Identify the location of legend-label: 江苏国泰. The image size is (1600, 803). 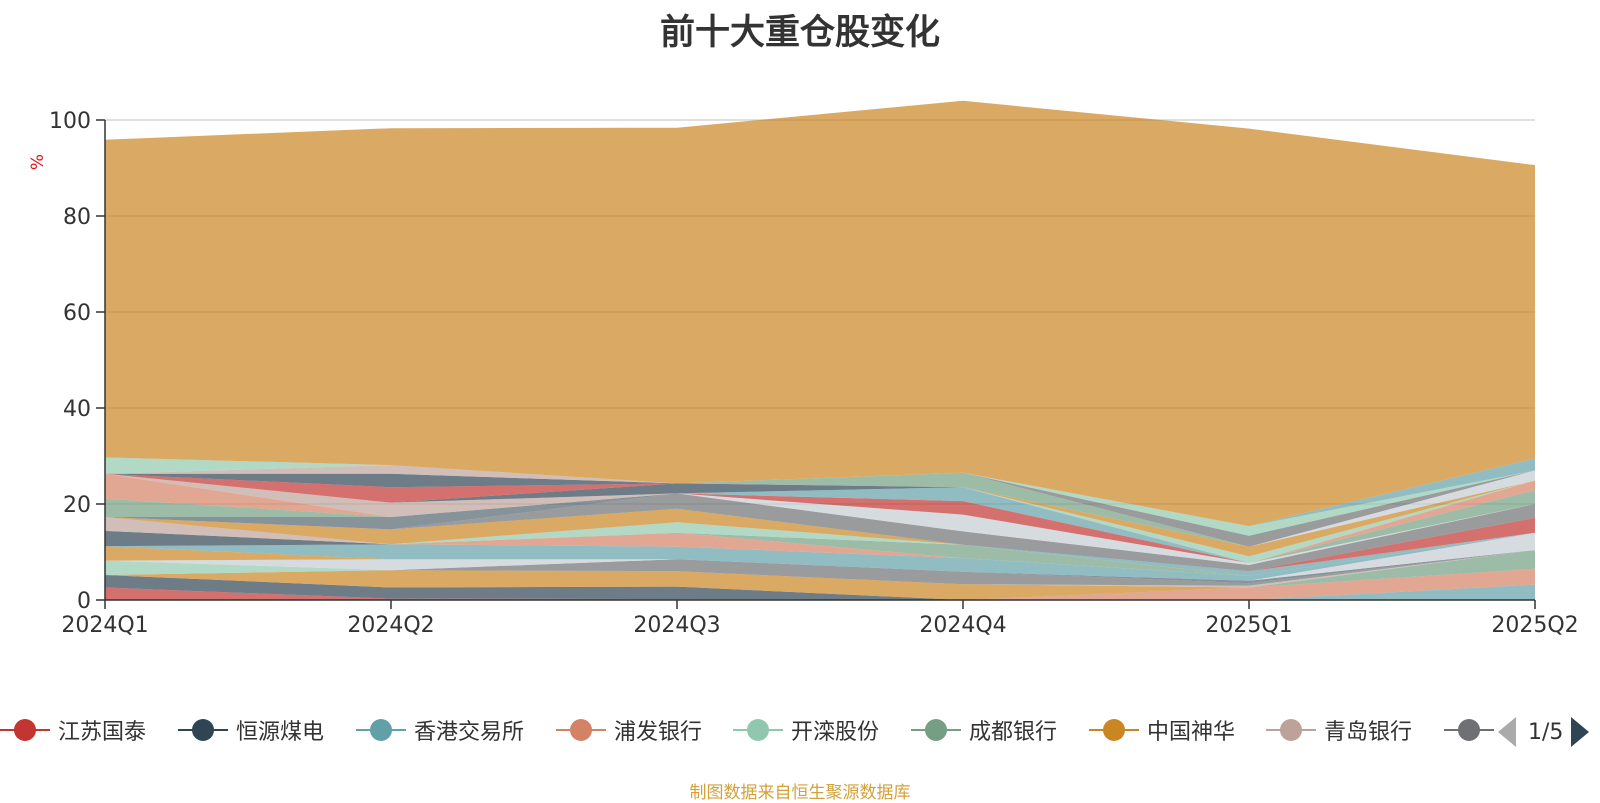
(102, 732).